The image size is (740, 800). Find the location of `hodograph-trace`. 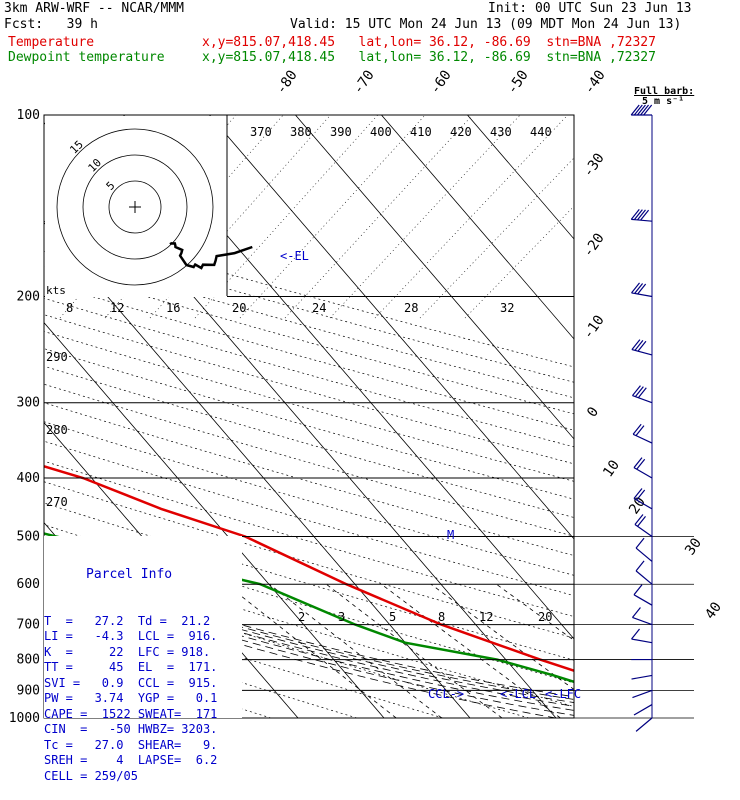

hodograph-trace is located at coordinates (211, 255).